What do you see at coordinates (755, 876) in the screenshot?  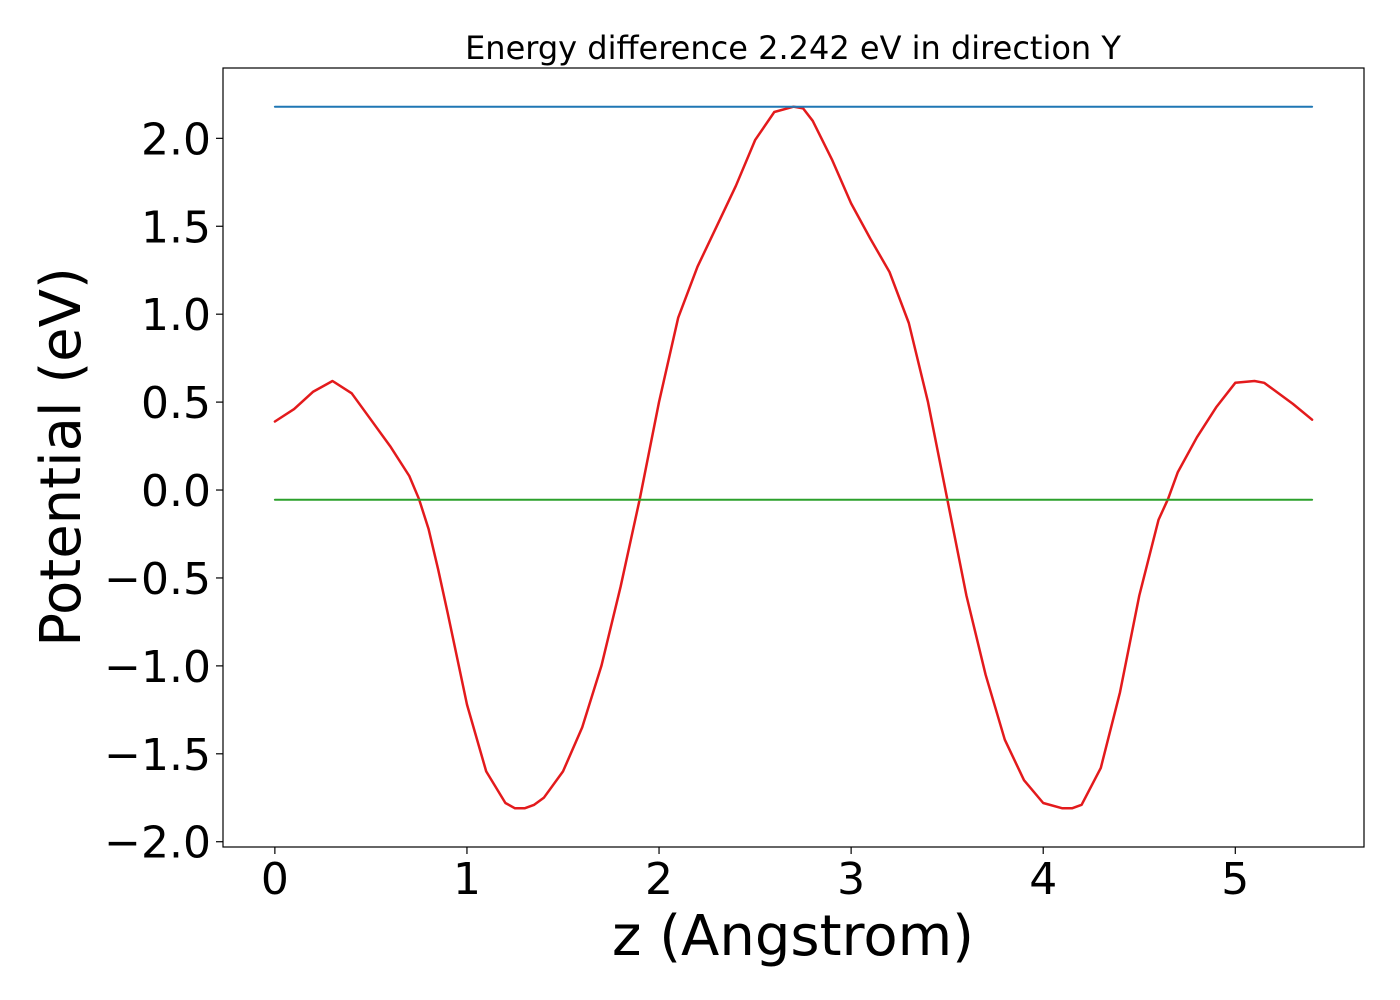 I see `x-axis: 0 1 2 3 4 5` at bounding box center [755, 876].